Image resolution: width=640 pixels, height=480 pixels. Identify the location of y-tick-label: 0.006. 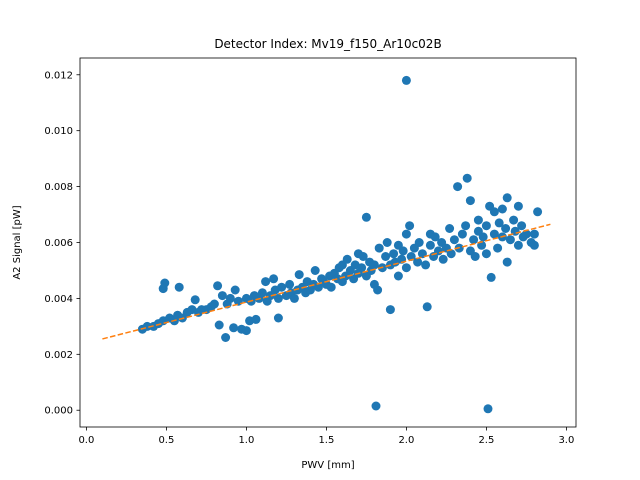
(58, 243).